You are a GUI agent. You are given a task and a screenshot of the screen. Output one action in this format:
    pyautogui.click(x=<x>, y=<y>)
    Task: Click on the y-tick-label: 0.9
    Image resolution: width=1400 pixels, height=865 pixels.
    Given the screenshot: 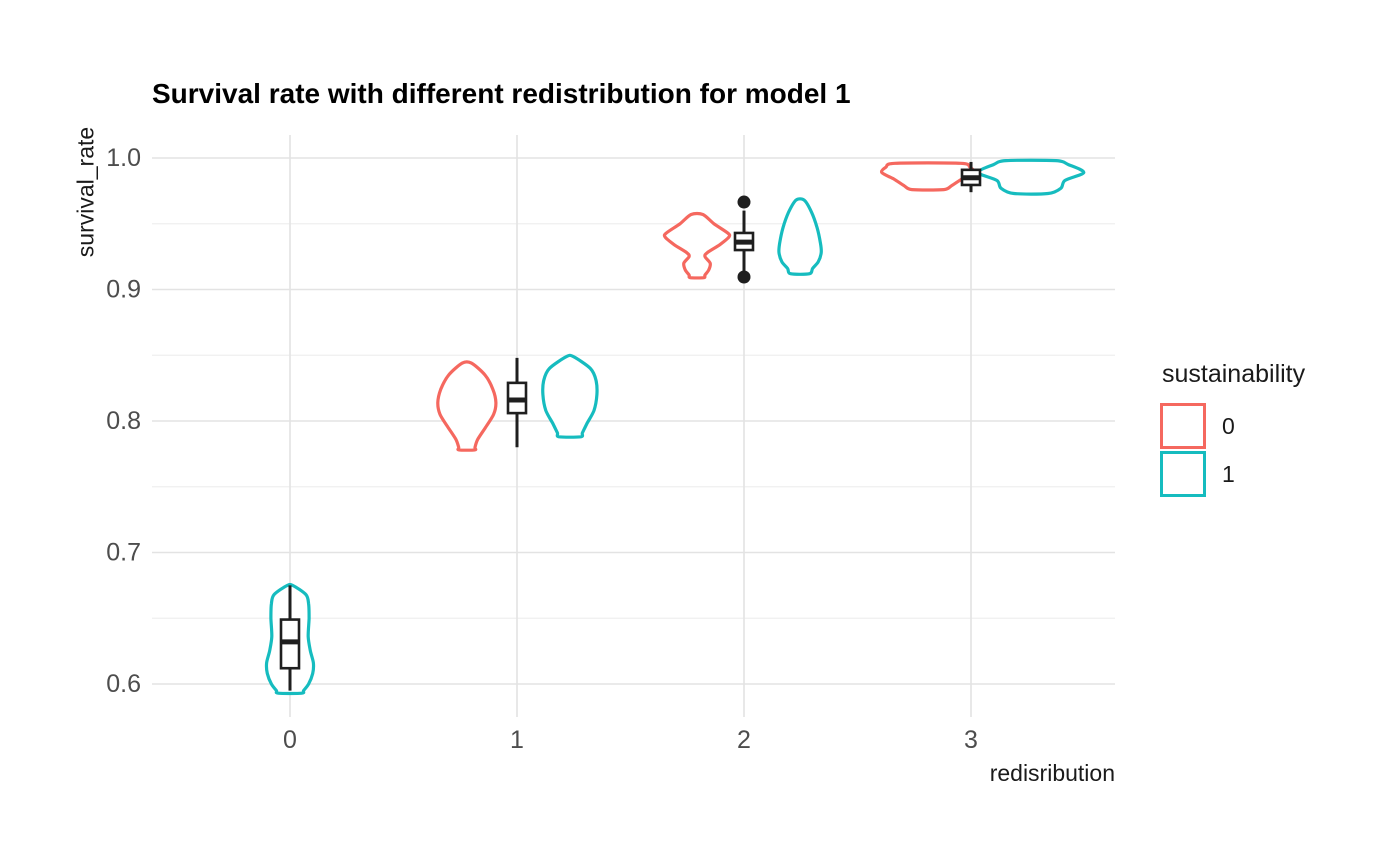 What is the action you would take?
    pyautogui.click(x=123, y=290)
    